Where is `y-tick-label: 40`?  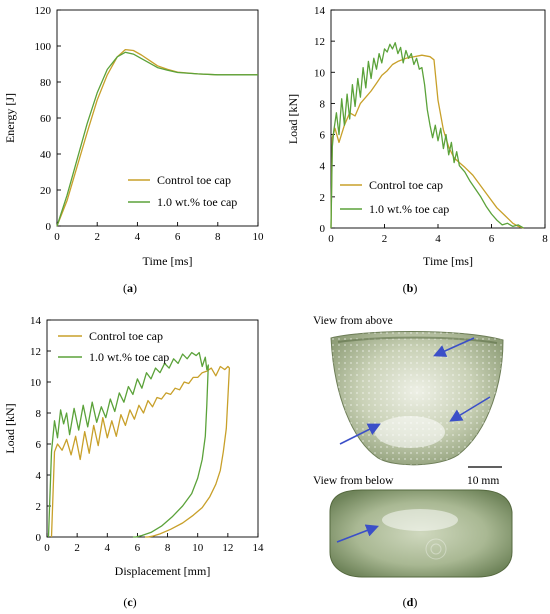 y-tick-label: 40 is located at coordinates (46, 155).